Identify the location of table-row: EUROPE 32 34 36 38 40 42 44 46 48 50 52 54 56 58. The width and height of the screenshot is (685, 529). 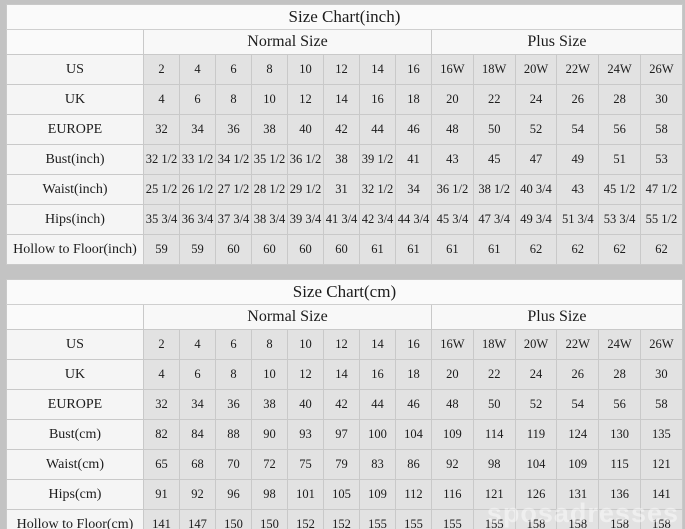
(344, 129).